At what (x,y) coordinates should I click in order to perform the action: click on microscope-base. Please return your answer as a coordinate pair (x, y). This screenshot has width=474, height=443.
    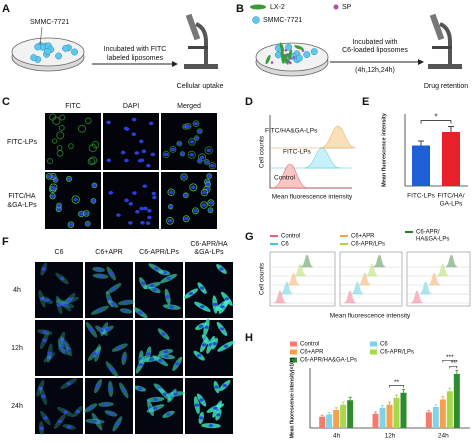
    Looking at the image, I should click on (445, 66).